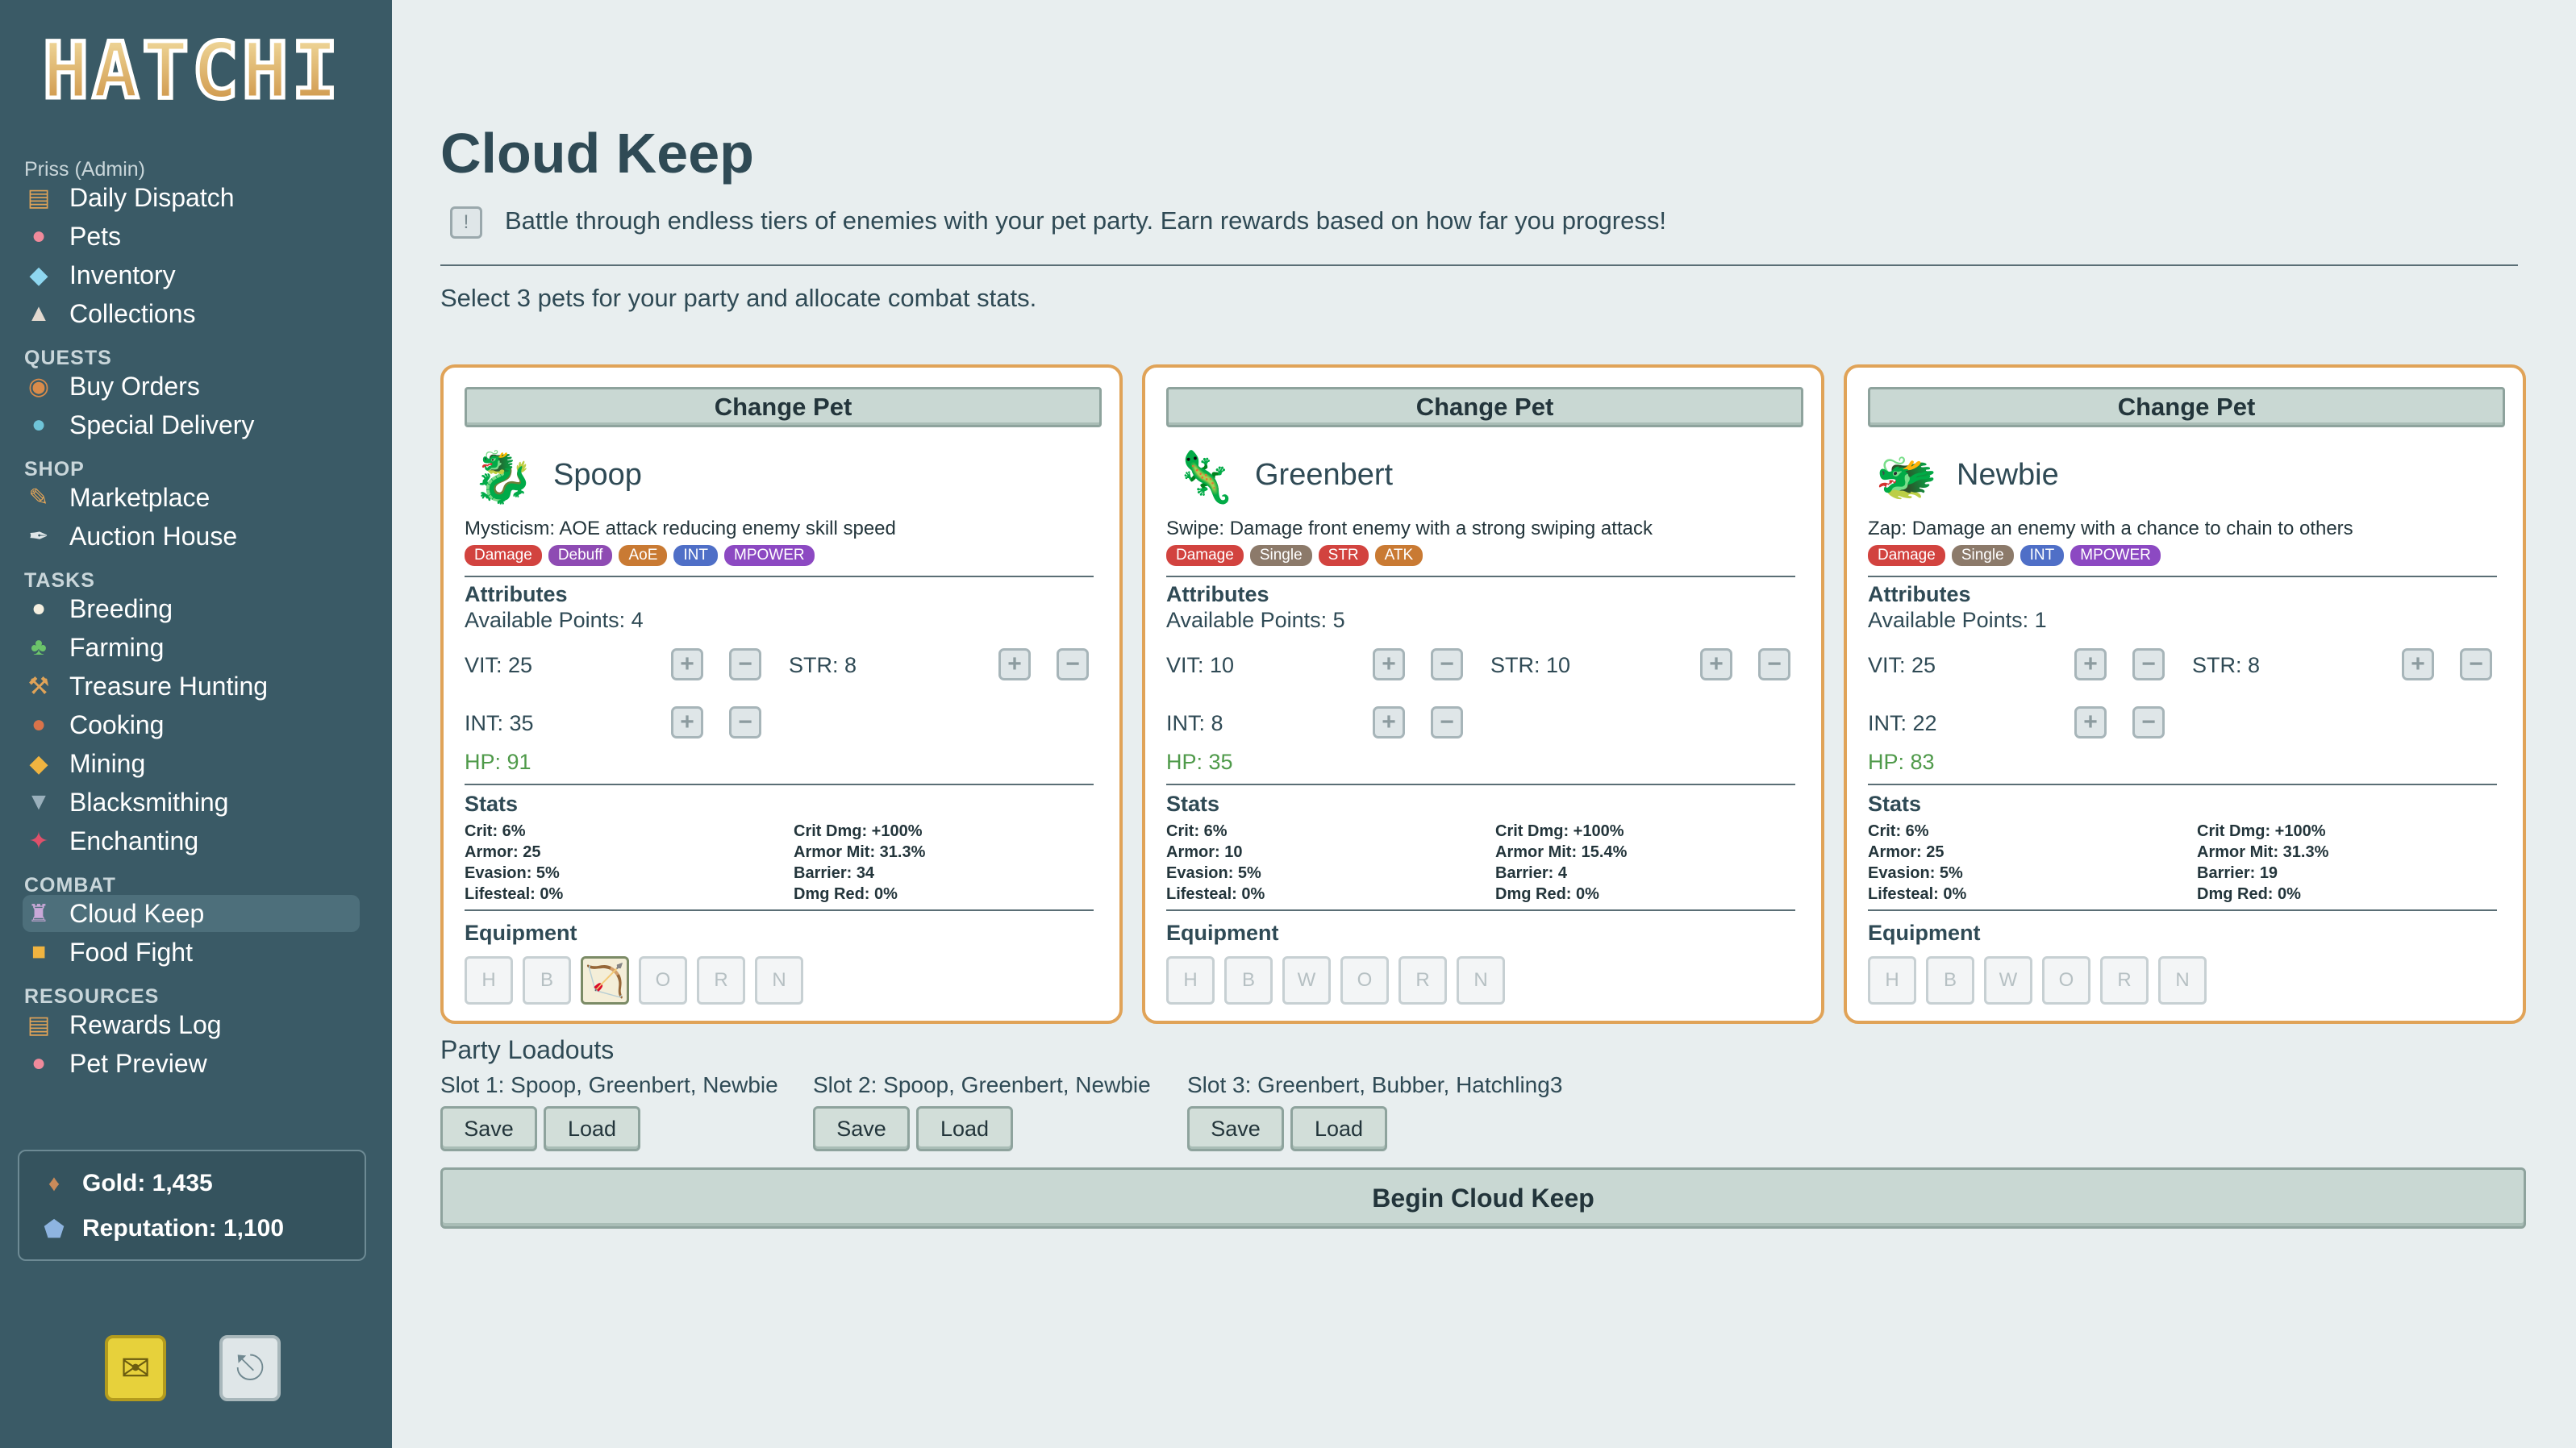 The height and width of the screenshot is (1448, 2576). I want to click on stat-dmg-red: Dmg Red: 0%, so click(2249, 894).